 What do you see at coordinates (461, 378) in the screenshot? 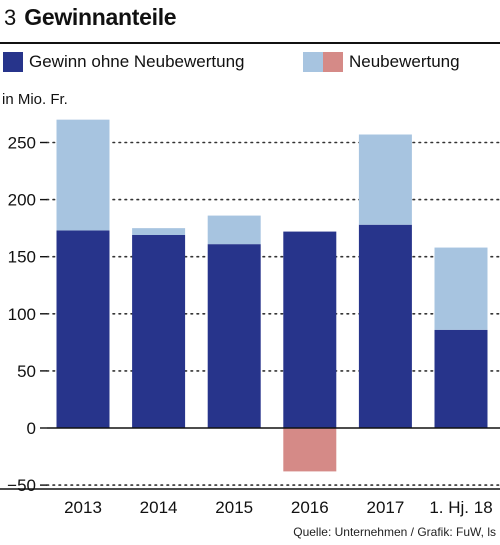
I see `bar-gewinn-1hj18` at bounding box center [461, 378].